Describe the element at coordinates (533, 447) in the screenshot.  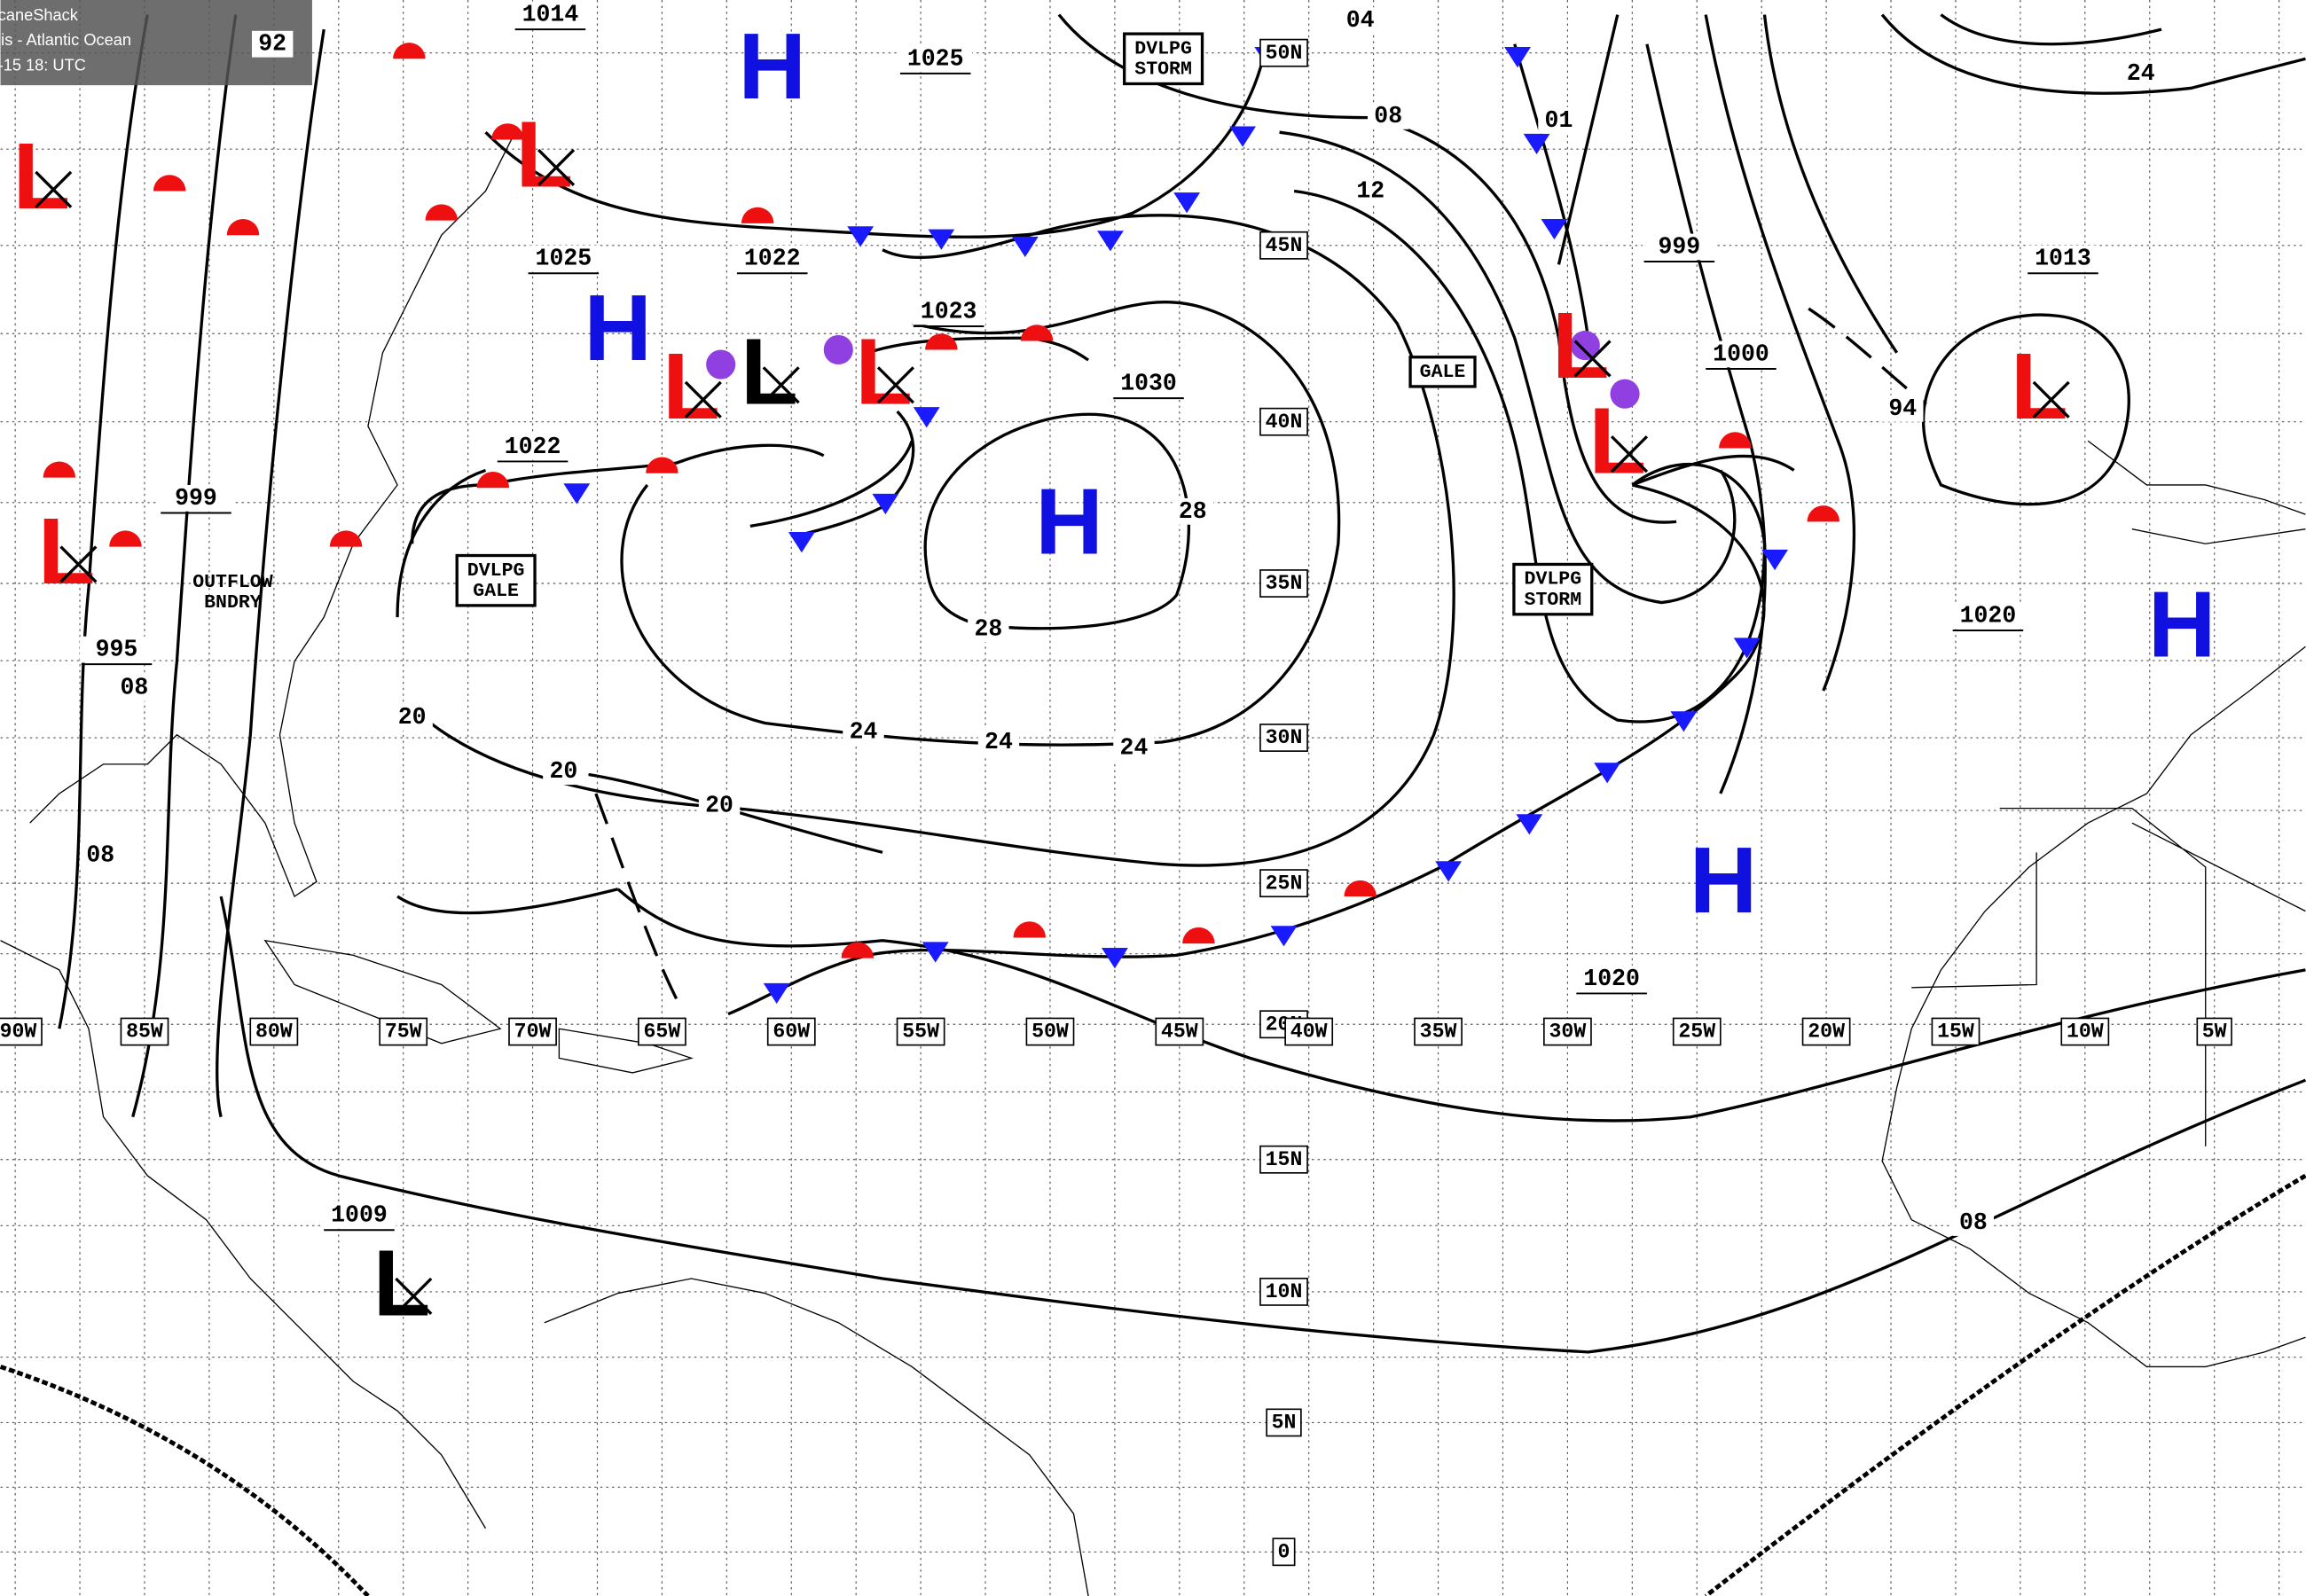
I see `central-pressure: 1022` at that location.